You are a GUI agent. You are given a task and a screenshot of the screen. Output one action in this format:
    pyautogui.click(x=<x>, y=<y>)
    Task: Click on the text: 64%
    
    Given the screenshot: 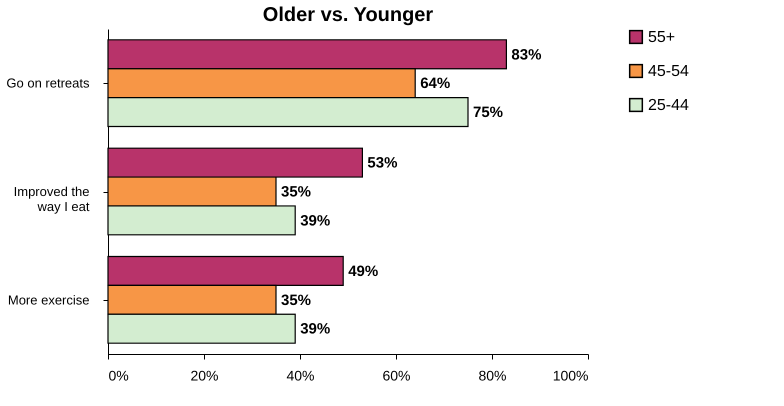 What is the action you would take?
    pyautogui.click(x=435, y=83)
    